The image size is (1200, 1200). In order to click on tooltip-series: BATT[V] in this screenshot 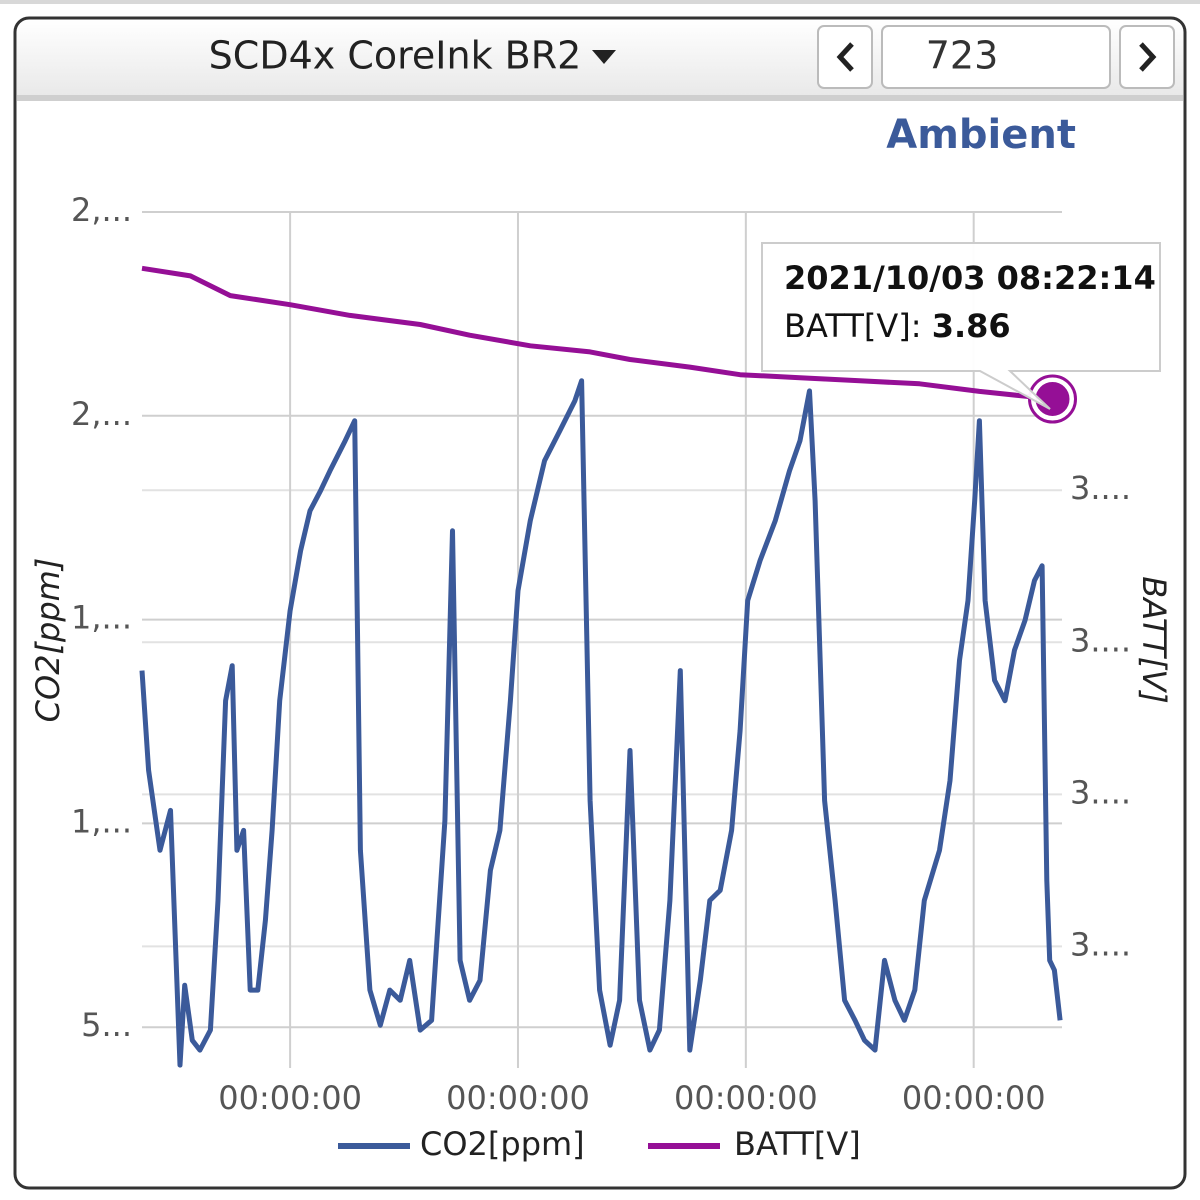, I will do `click(847, 326)`.